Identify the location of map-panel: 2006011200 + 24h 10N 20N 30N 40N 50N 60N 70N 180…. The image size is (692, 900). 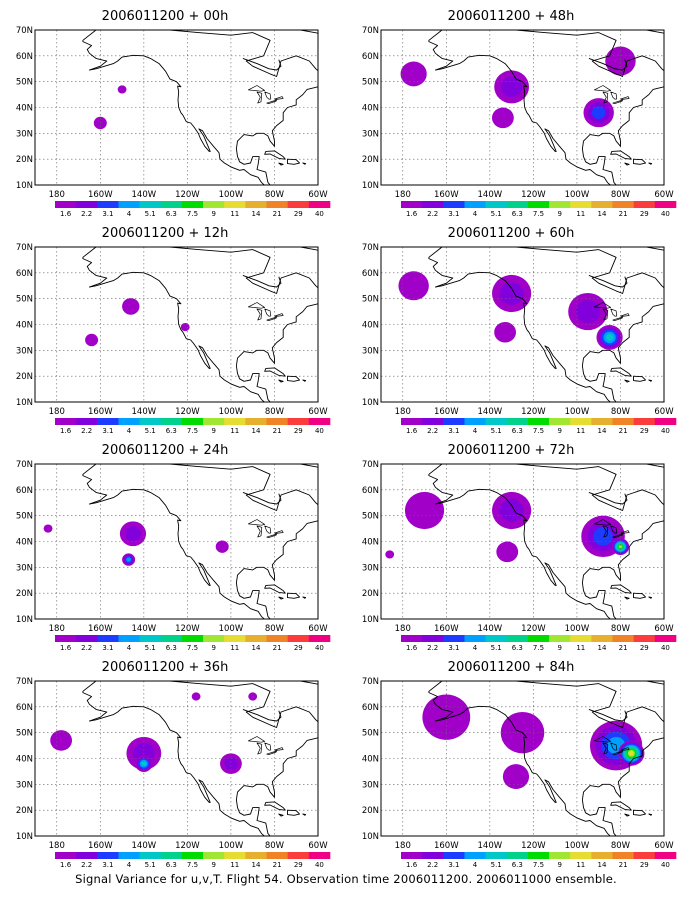
(165, 549).